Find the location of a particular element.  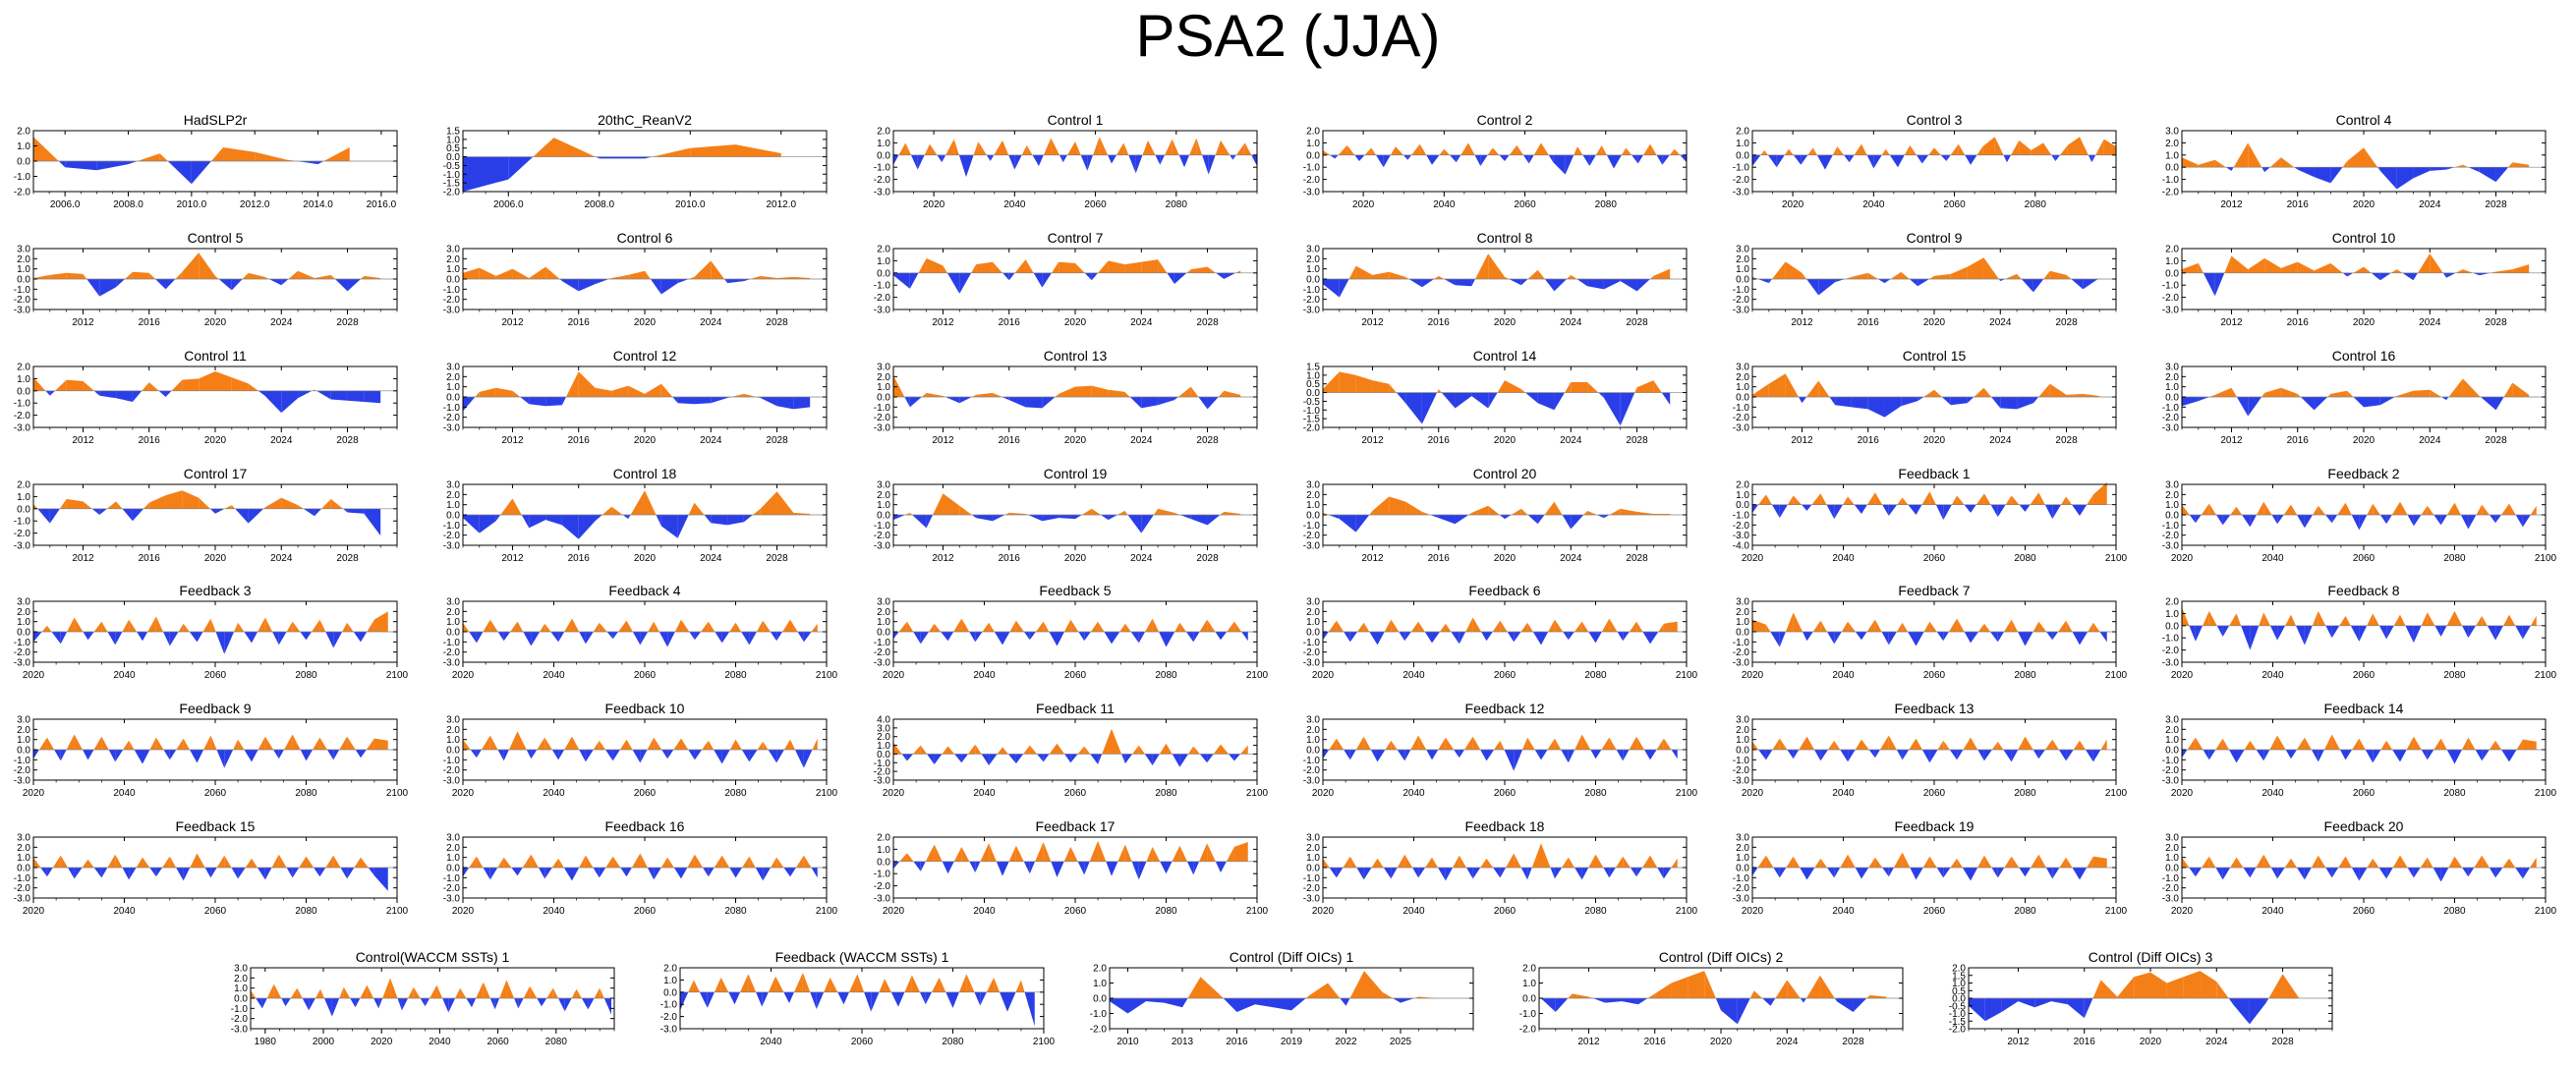

x-tick-label: 2060 is located at coordinates (1076, 676).